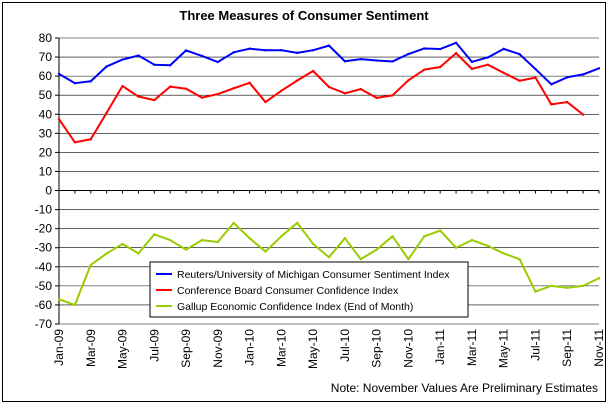 This screenshot has width=612, height=407. Describe the element at coordinates (535, 345) in the screenshot. I see `x-tick-label: Jul-11` at that location.